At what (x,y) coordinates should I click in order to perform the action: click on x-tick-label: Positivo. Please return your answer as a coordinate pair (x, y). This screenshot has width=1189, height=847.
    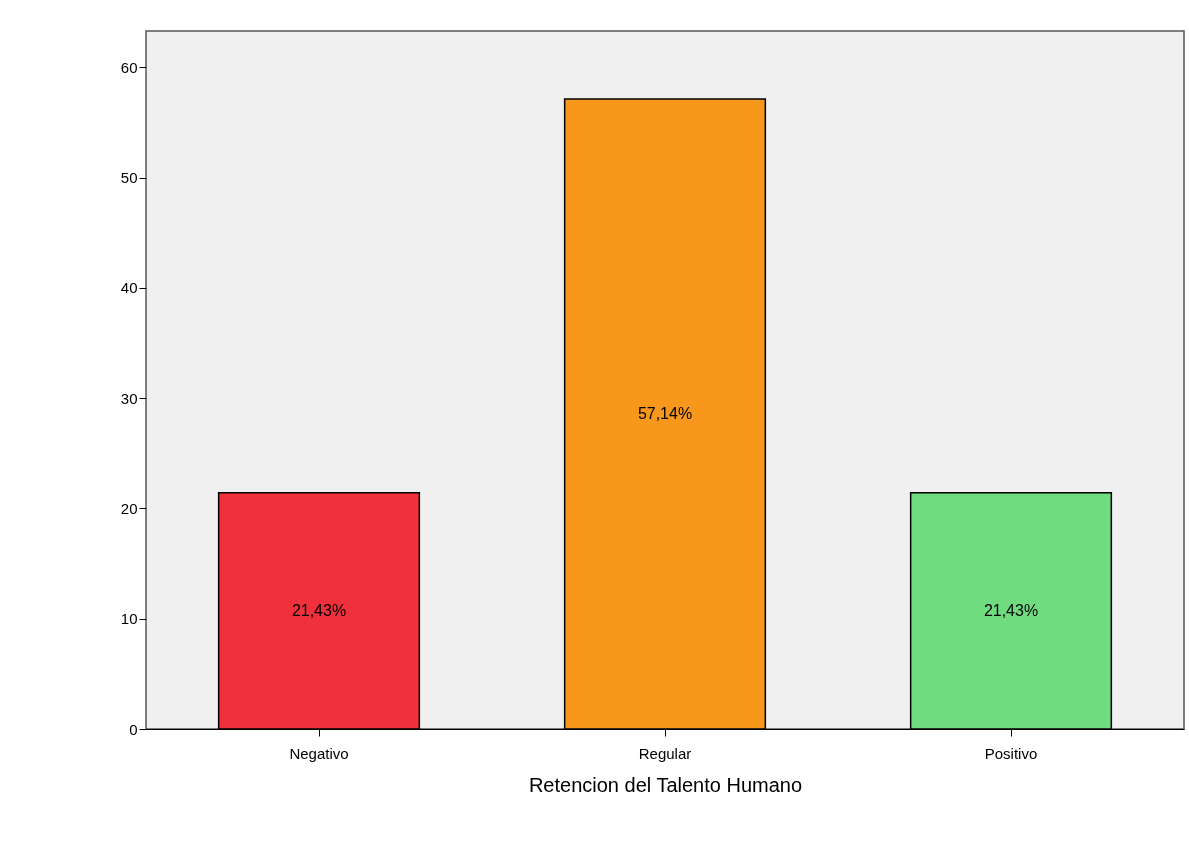
    Looking at the image, I should click on (1011, 753).